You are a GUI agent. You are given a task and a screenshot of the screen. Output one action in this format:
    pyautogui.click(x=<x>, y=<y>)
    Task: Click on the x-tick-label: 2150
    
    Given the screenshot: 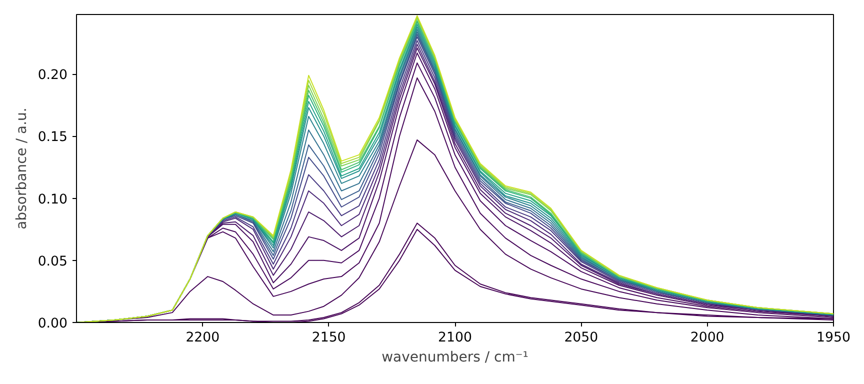 What is the action you would take?
    pyautogui.click(x=329, y=338)
    